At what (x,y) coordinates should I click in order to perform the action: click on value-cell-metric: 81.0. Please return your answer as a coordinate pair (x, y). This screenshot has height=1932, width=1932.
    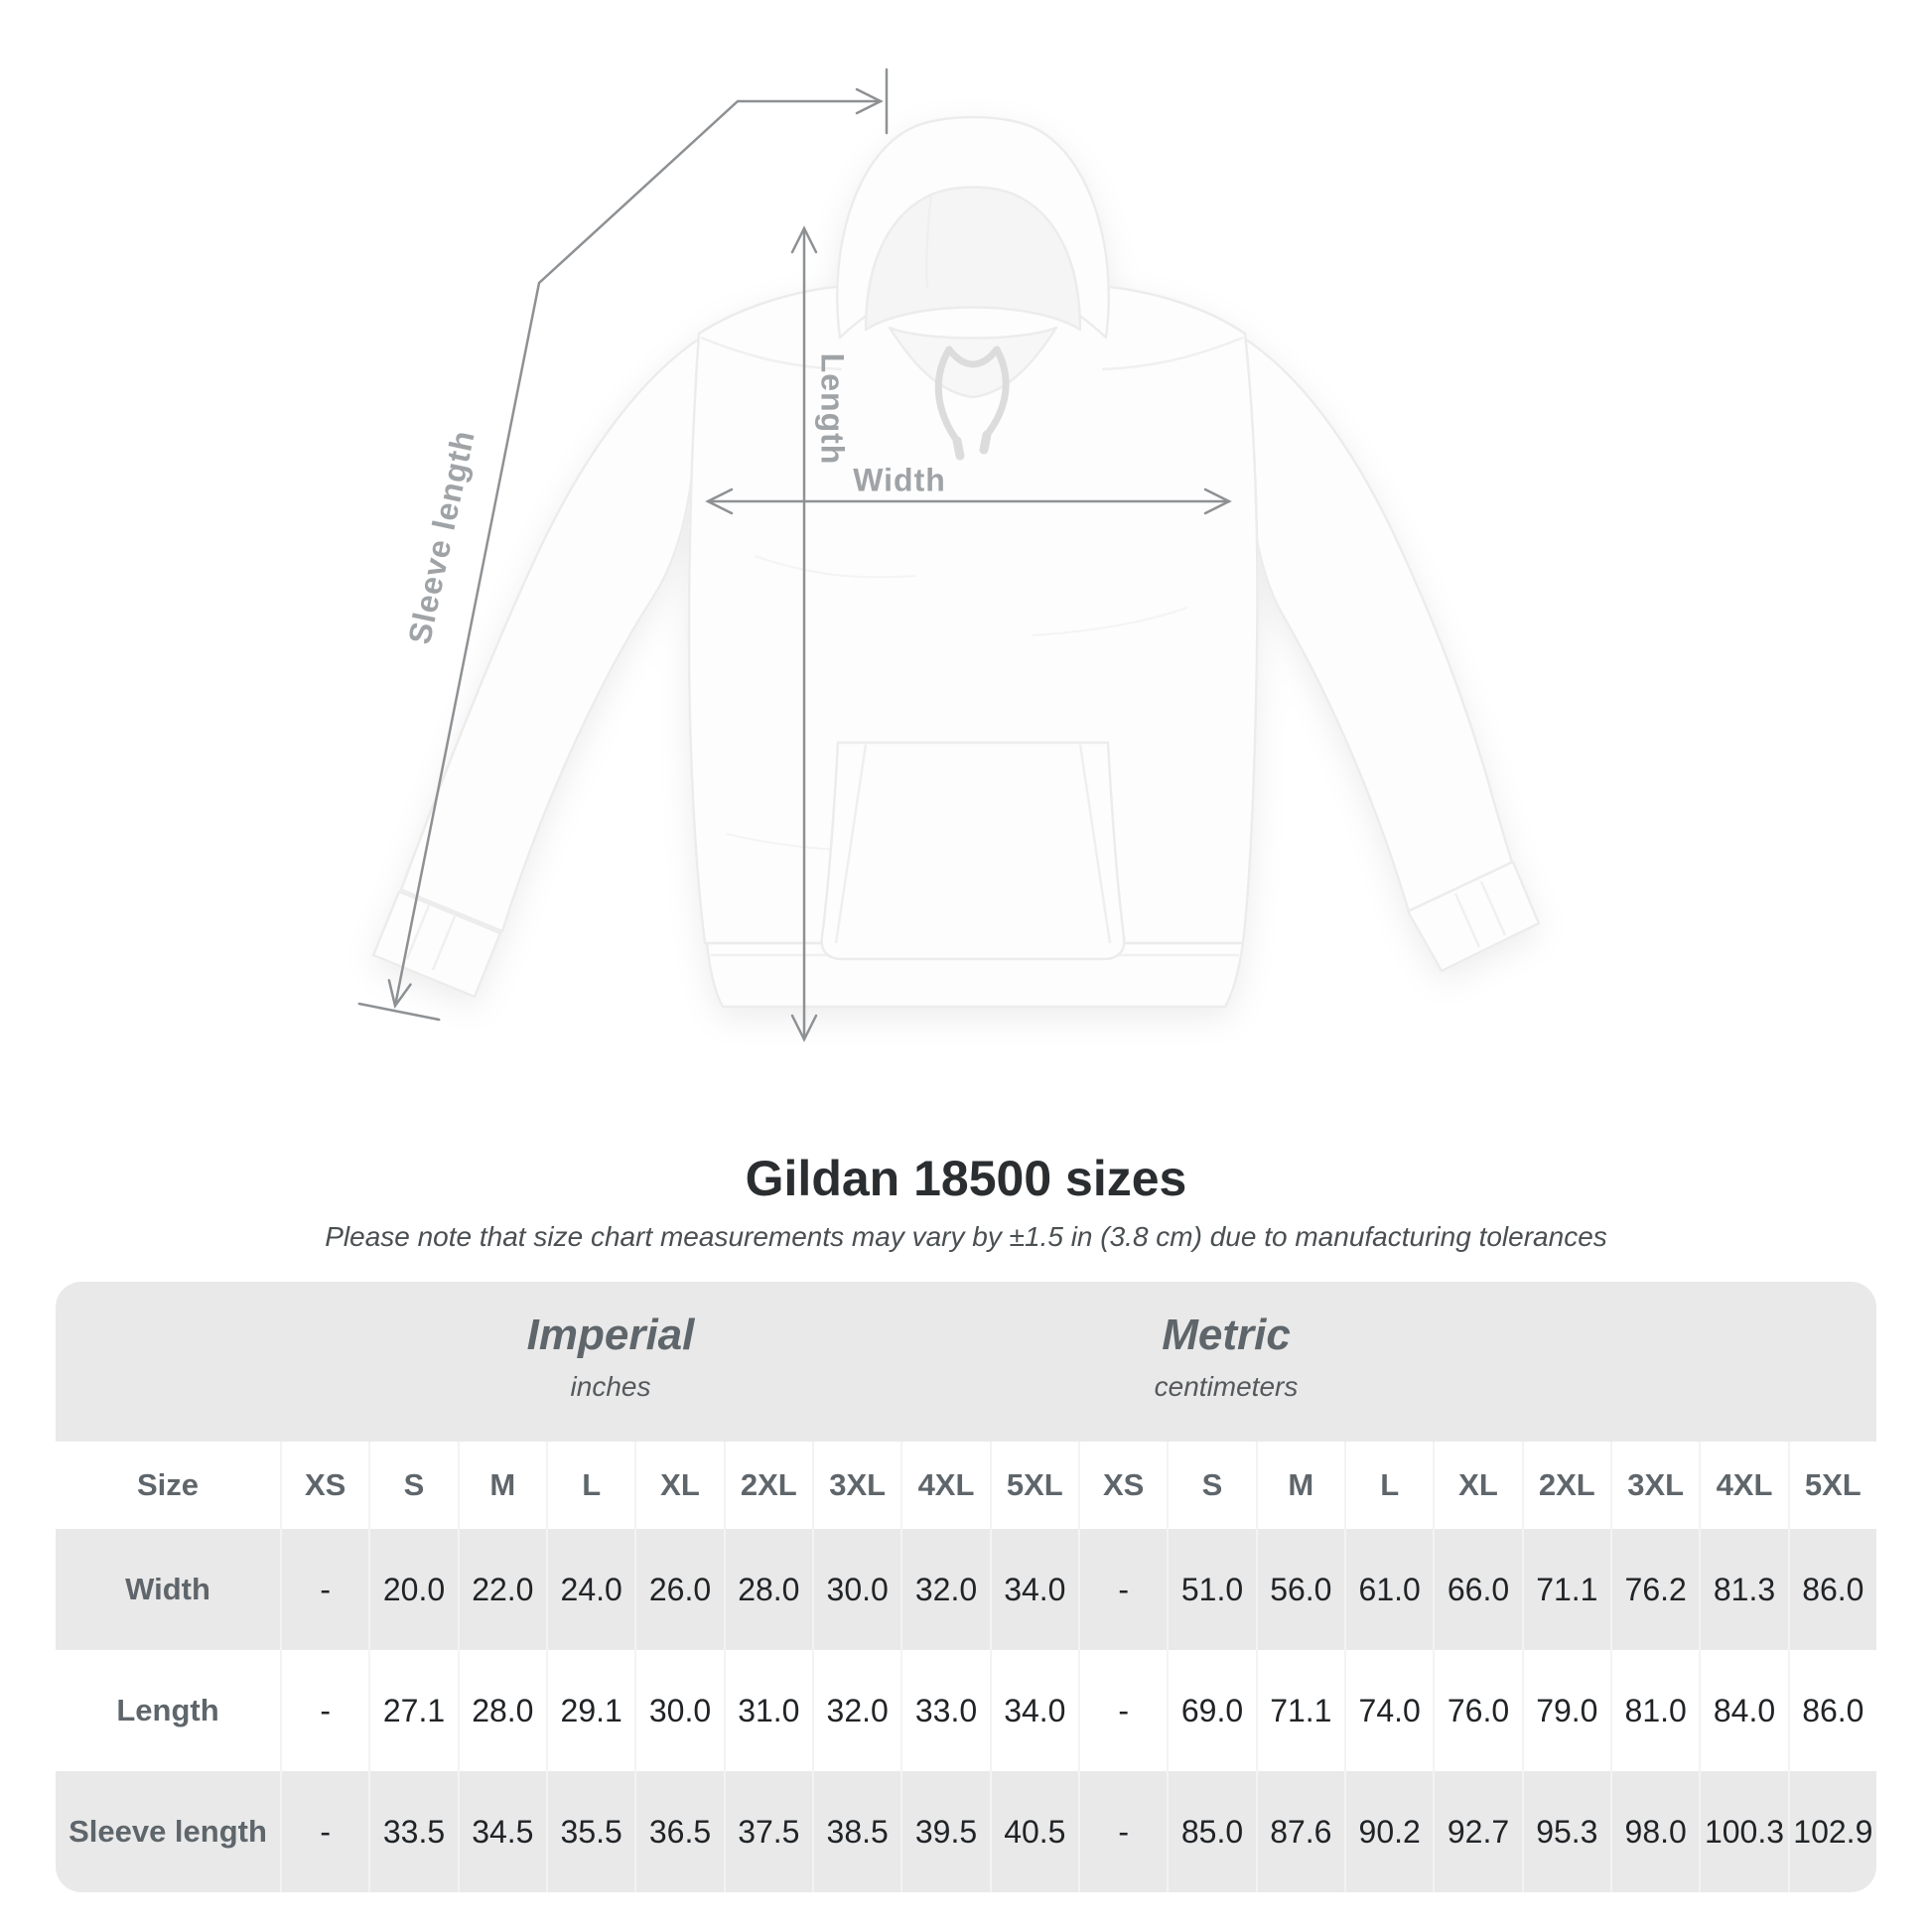
    Looking at the image, I should click on (1655, 1711).